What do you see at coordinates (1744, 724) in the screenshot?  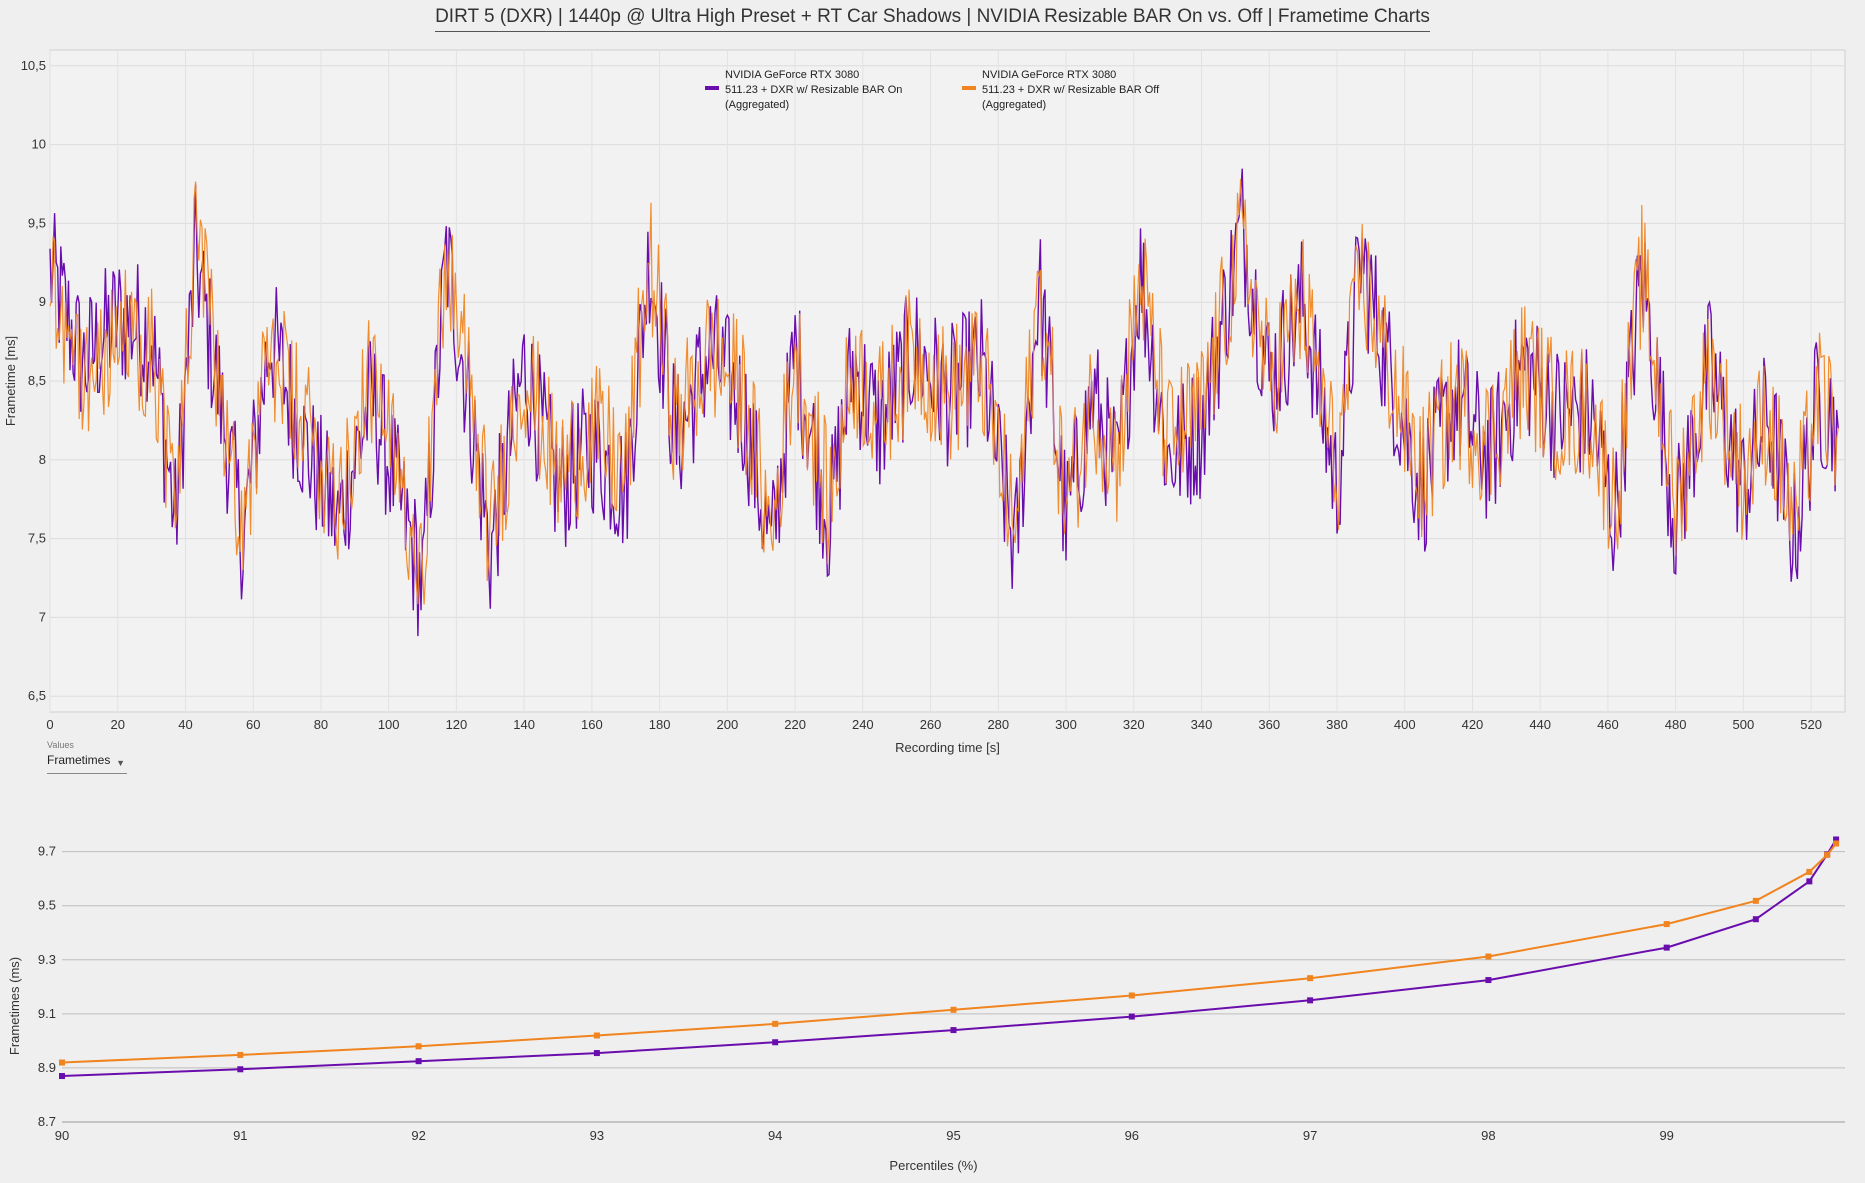 I see `top-x-tick-label: 500` at bounding box center [1744, 724].